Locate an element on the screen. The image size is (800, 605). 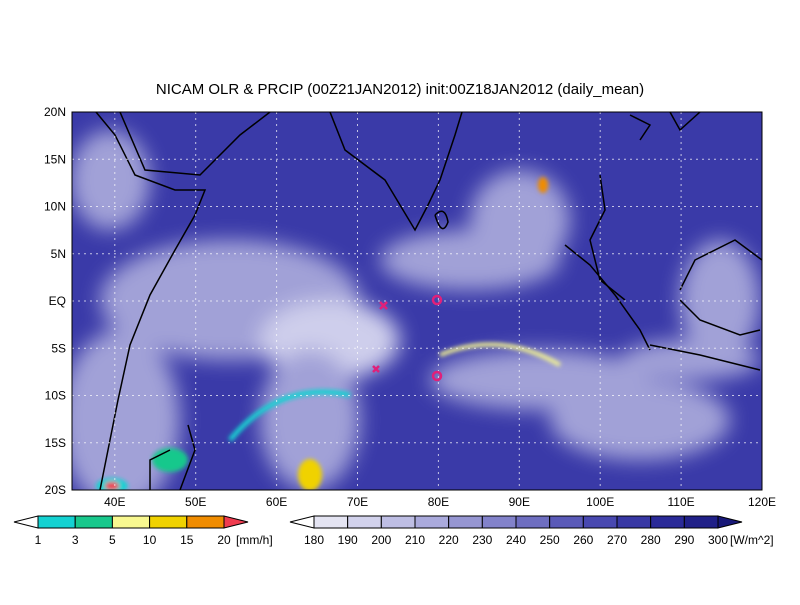
colorbar-unit: [mm/h] is located at coordinates (254, 540).